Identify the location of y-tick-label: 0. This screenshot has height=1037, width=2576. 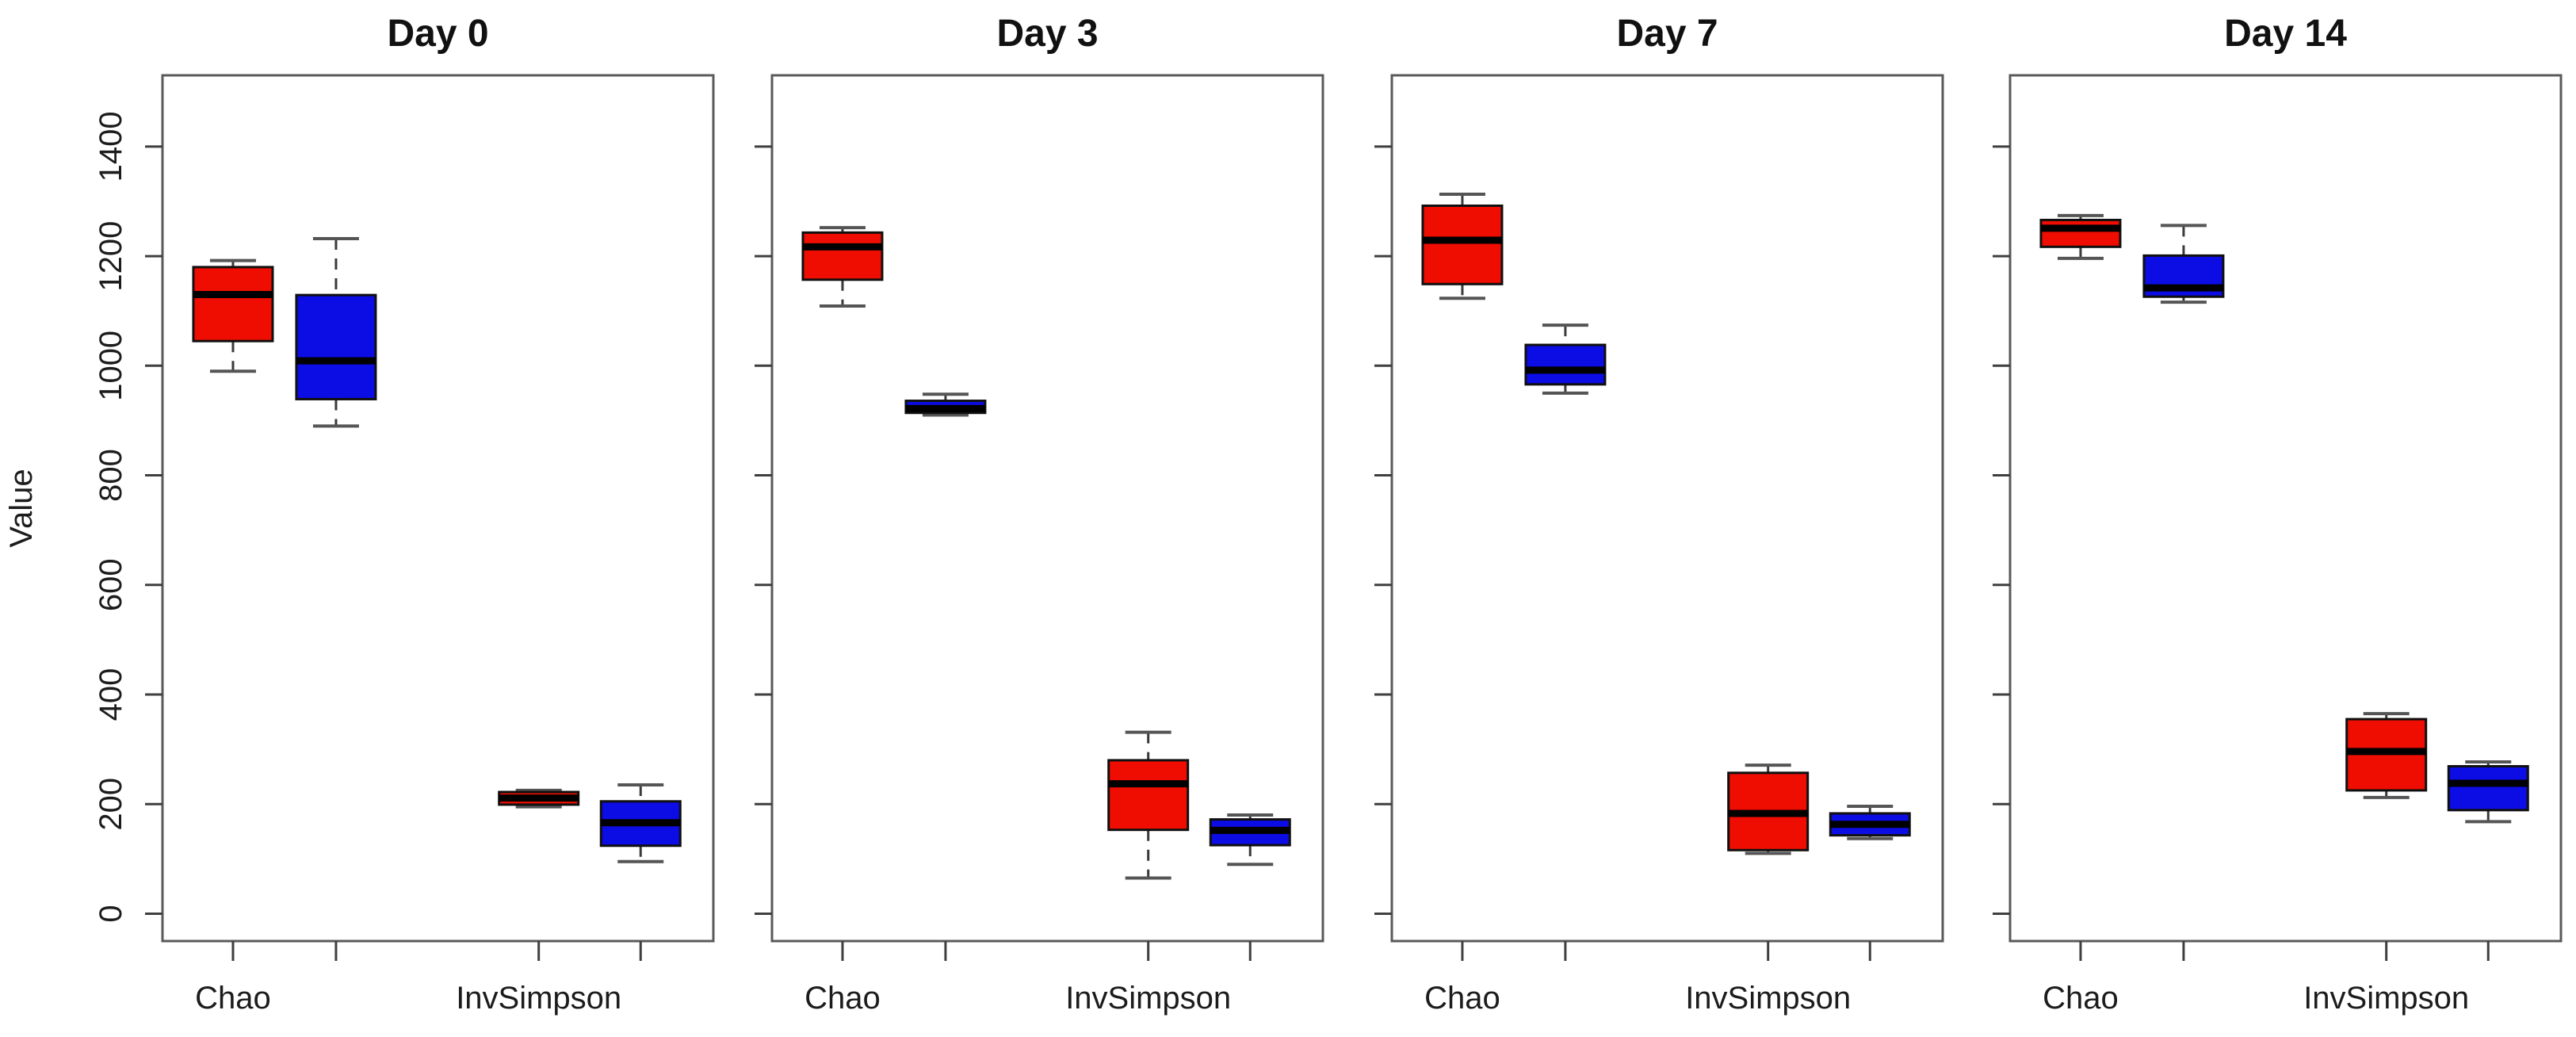
(111, 913).